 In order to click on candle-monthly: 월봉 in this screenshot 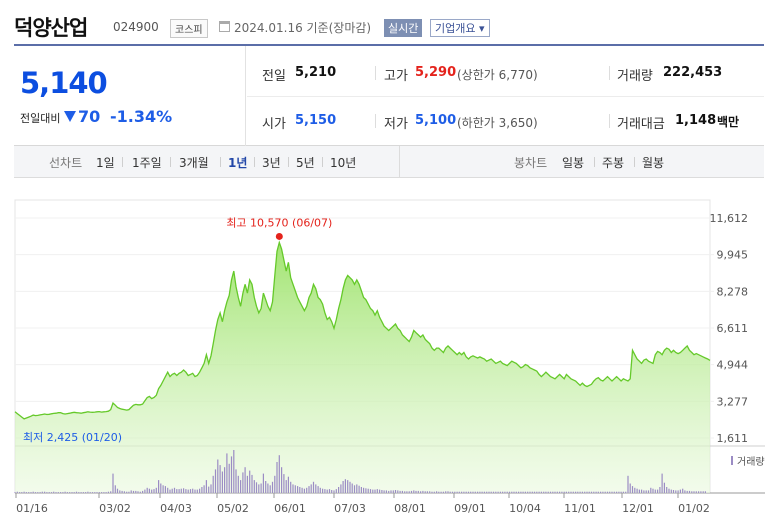, I will do `click(653, 163)`.